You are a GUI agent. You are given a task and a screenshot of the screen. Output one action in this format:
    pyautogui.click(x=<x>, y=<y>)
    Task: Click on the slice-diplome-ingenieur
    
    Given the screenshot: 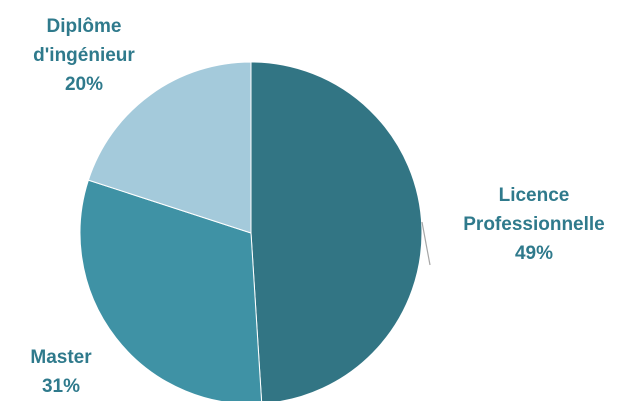 What is the action you would take?
    pyautogui.click(x=169, y=147)
    